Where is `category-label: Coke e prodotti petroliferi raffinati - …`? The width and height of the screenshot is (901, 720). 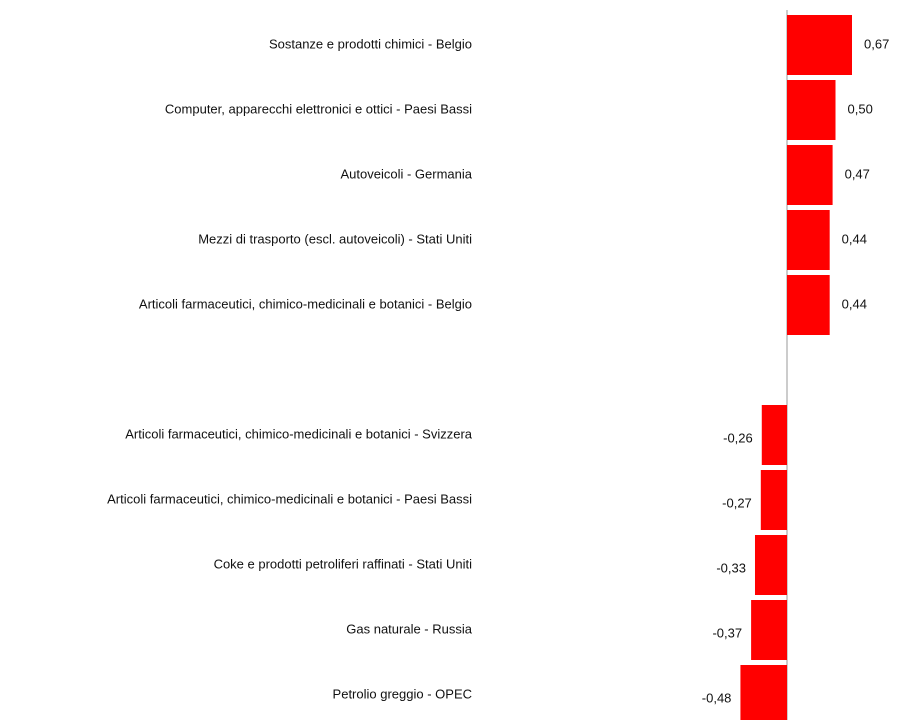
category-label: Coke e prodotti petroliferi raffinati - … is located at coordinates (343, 563).